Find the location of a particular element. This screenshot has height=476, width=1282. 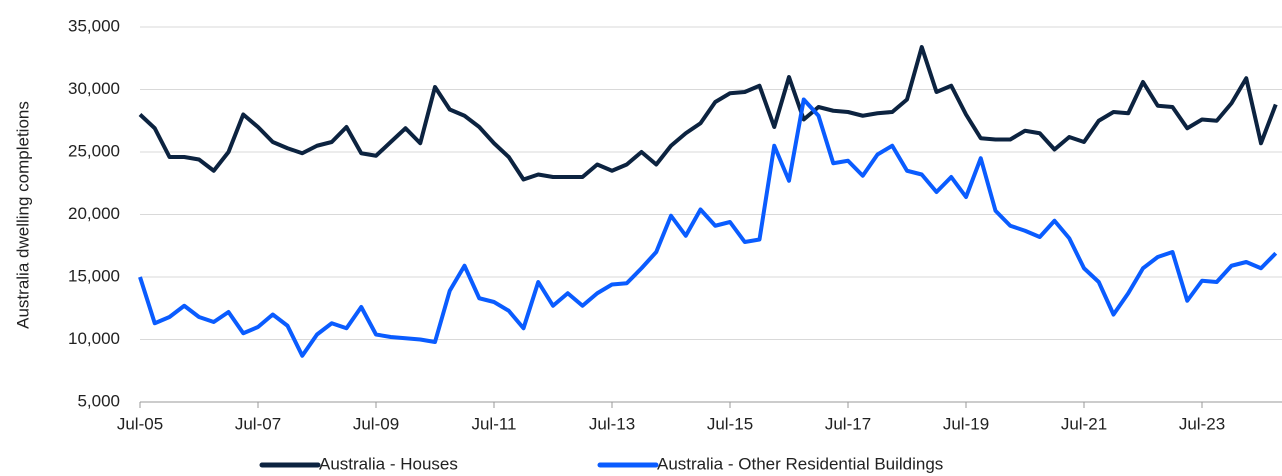

y-tick-label: 20,000 is located at coordinates (94, 213).